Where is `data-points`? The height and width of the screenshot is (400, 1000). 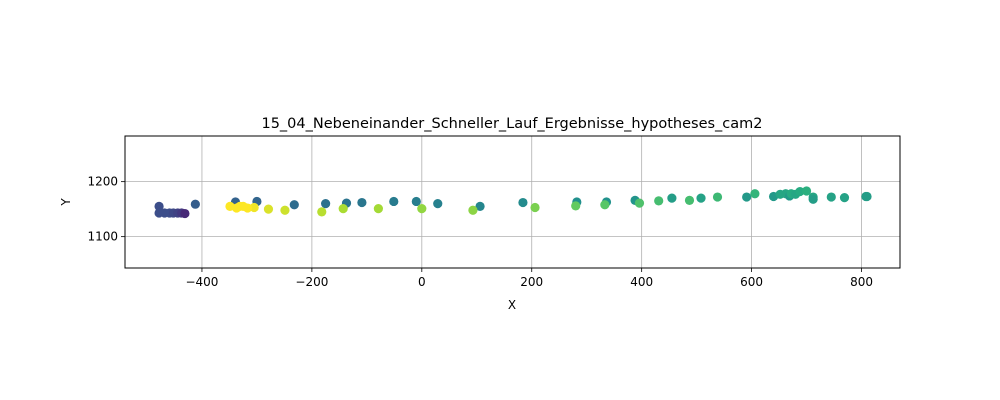
data-points is located at coordinates (513, 202).